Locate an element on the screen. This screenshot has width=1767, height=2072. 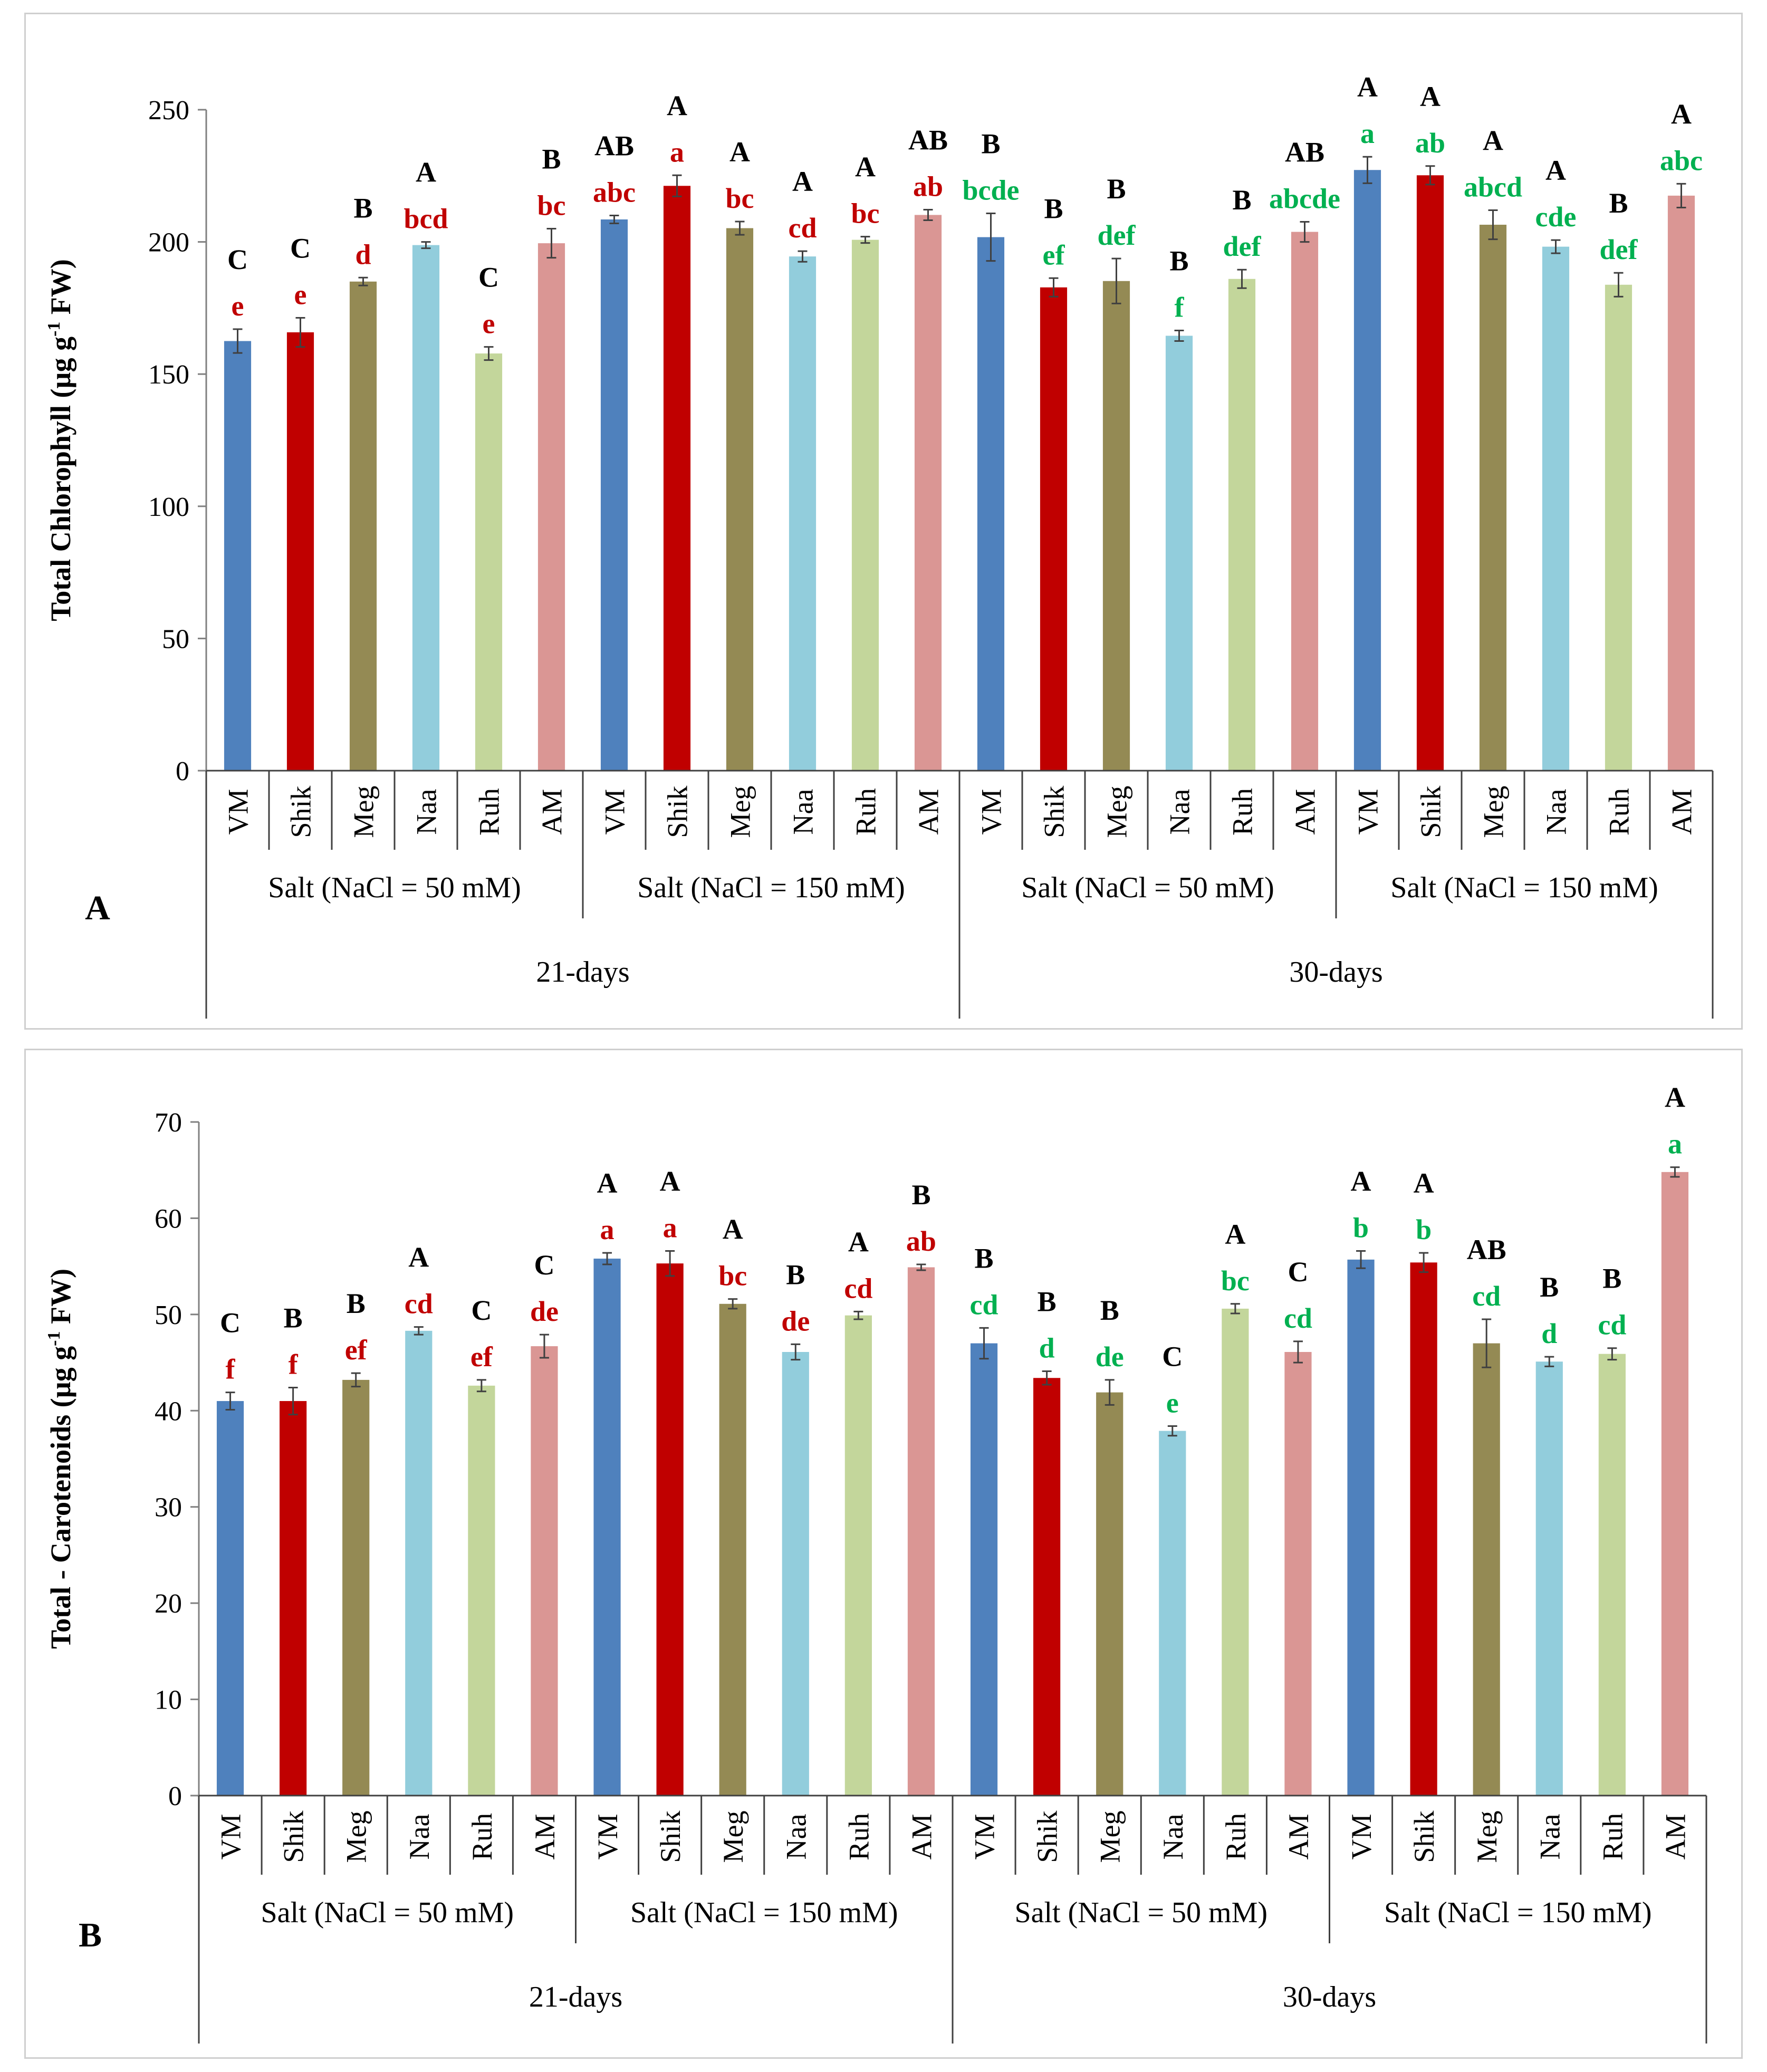
chart1-period-label: 30-days is located at coordinates (1336, 973).